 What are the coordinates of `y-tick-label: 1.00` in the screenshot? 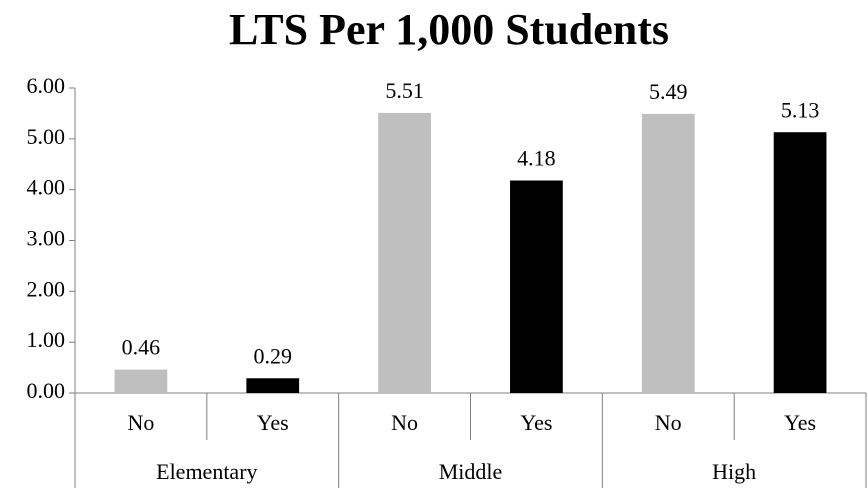 It's located at (46, 339).